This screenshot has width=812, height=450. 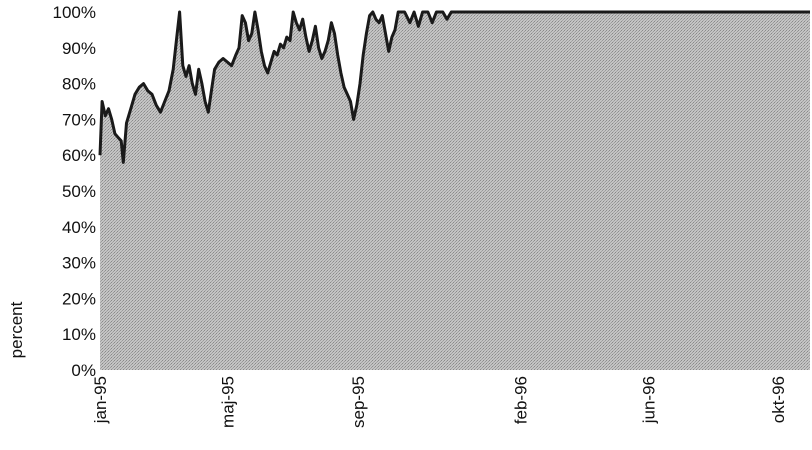 I want to click on x-tick-label: okt-96, so click(x=778, y=399).